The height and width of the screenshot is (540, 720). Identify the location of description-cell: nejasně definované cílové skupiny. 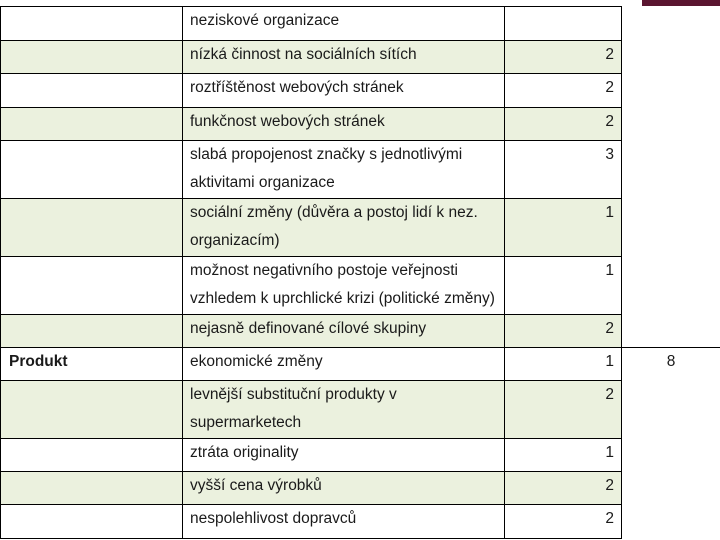
(343, 331).